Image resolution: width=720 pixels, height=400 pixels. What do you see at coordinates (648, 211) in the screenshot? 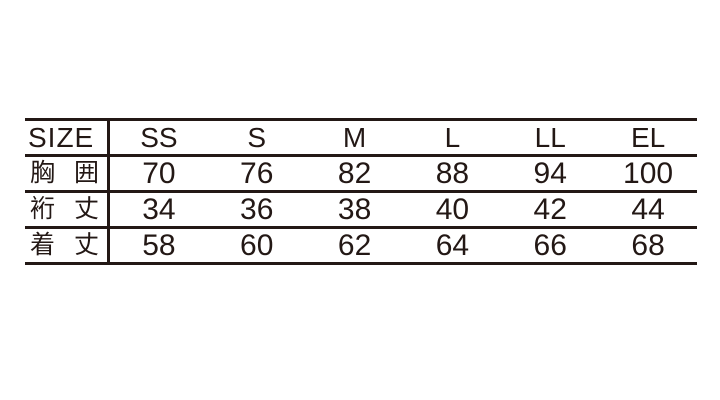
I see `cell-sleeve-el: 44` at bounding box center [648, 211].